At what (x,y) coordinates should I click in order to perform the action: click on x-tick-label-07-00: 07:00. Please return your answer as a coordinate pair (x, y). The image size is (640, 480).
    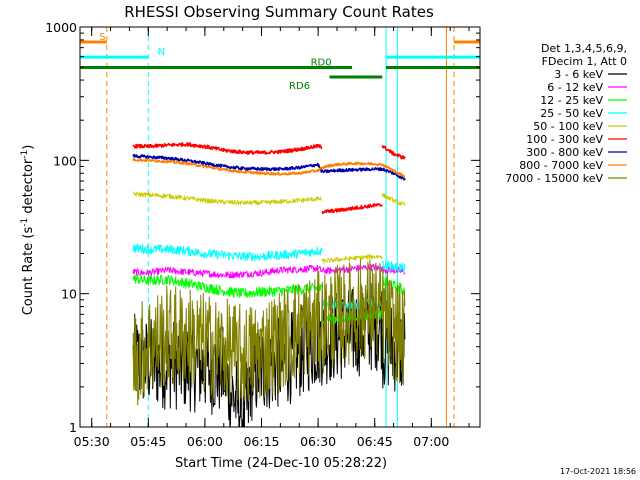
    Looking at the image, I should click on (431, 441).